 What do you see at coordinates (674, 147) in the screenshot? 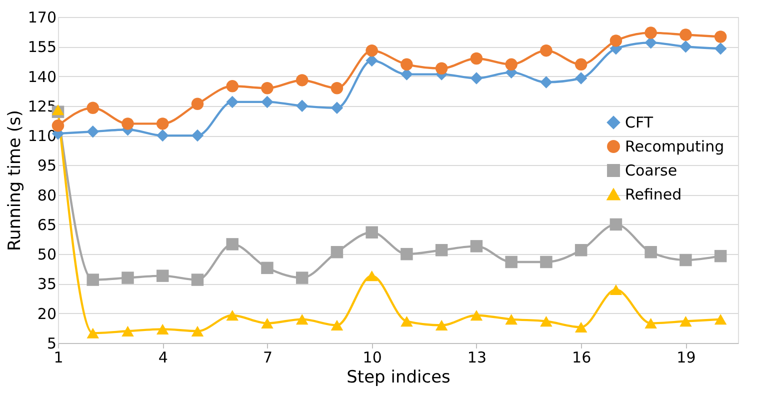
I see `legend-label: Recomputing` at bounding box center [674, 147].